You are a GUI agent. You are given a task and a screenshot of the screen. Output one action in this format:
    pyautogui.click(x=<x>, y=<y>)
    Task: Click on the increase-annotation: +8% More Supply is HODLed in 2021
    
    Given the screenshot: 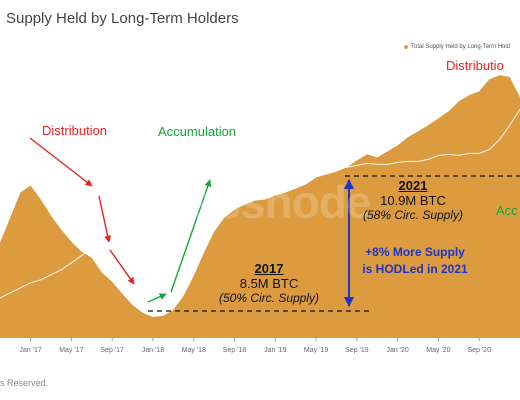 What is the action you would take?
    pyautogui.click(x=415, y=261)
    